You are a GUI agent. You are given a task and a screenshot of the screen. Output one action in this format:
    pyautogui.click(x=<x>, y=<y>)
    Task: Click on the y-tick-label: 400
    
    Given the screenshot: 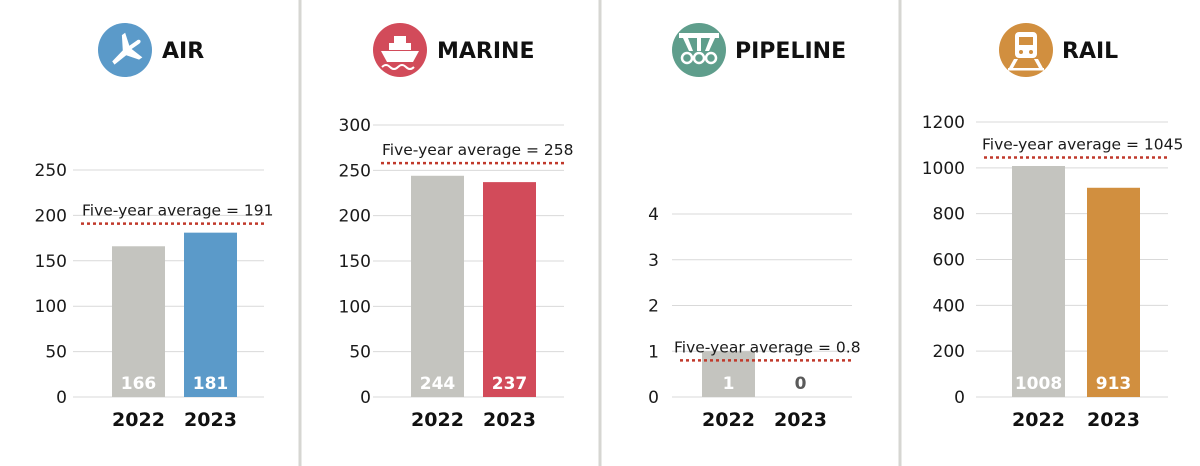 What is the action you would take?
    pyautogui.click(x=949, y=306)
    